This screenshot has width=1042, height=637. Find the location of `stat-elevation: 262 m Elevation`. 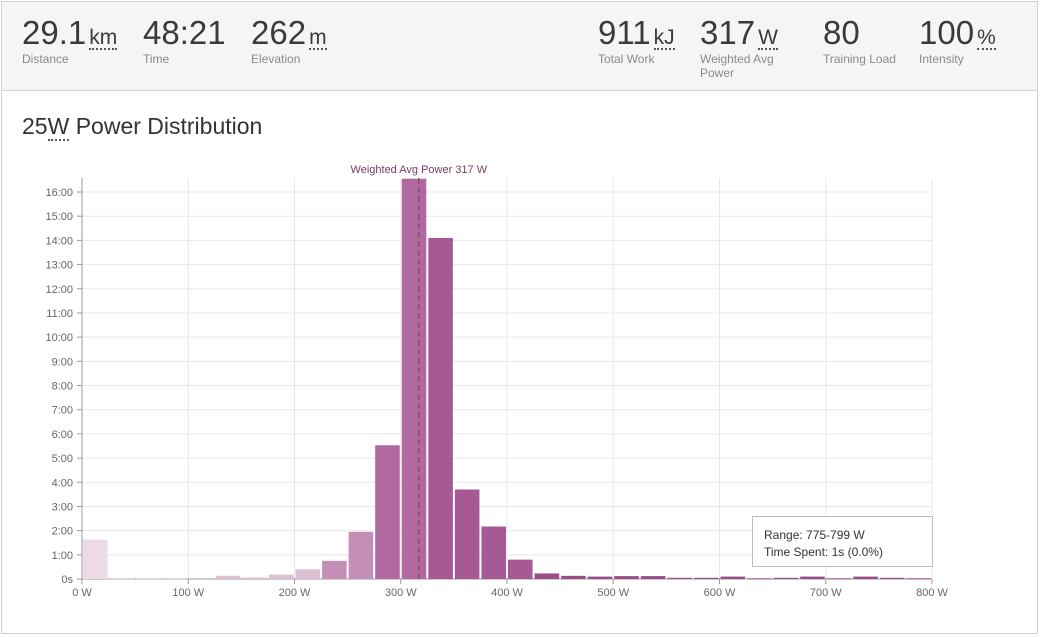

stat-elevation: 262 m Elevation is located at coordinates (289, 40).